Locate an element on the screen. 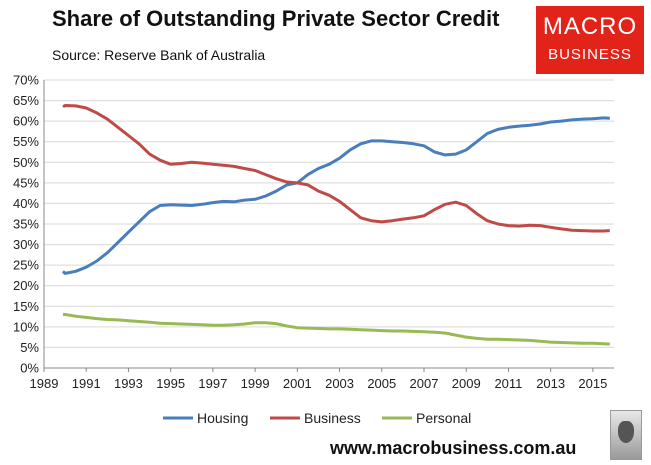  y-tick-label: 65% is located at coordinates (26, 100).